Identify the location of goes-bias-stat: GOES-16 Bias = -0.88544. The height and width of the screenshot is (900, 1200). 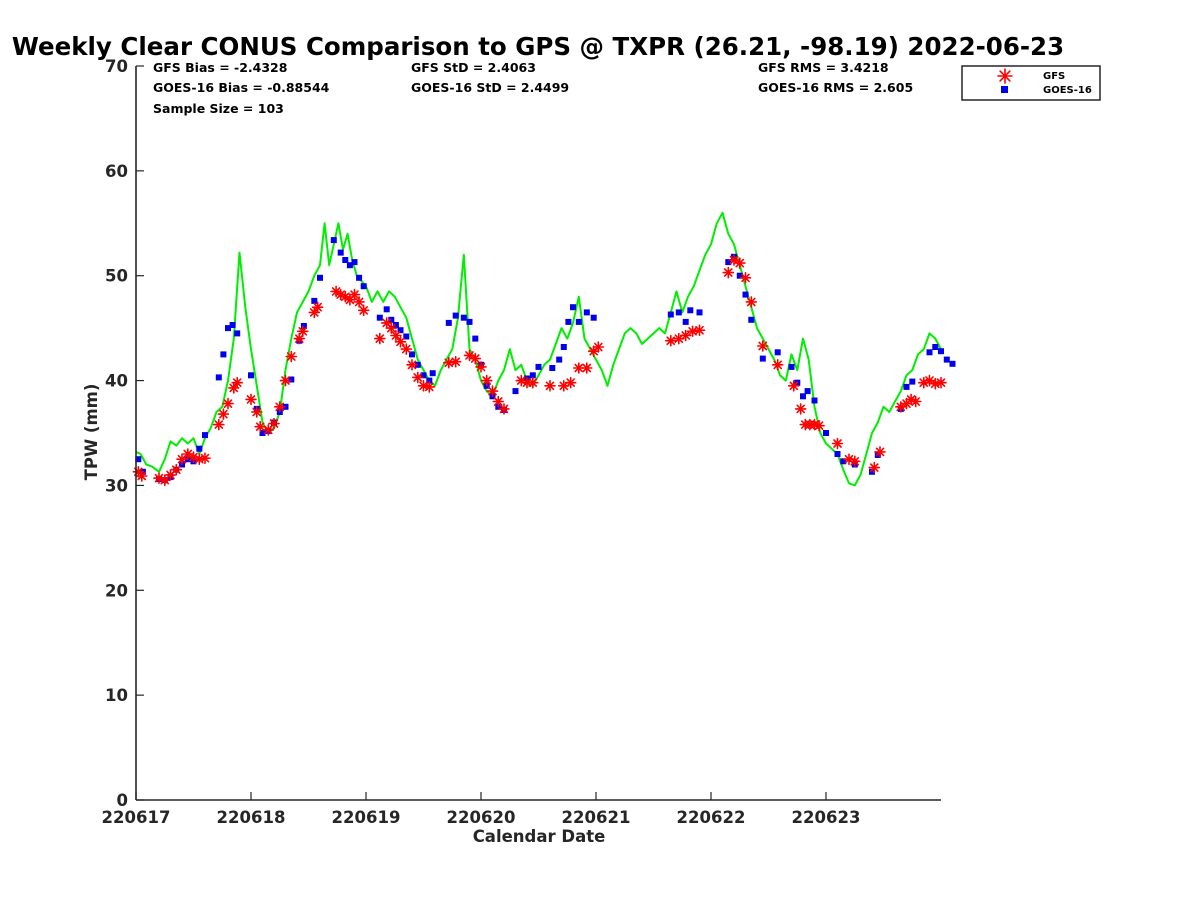
(241, 87).